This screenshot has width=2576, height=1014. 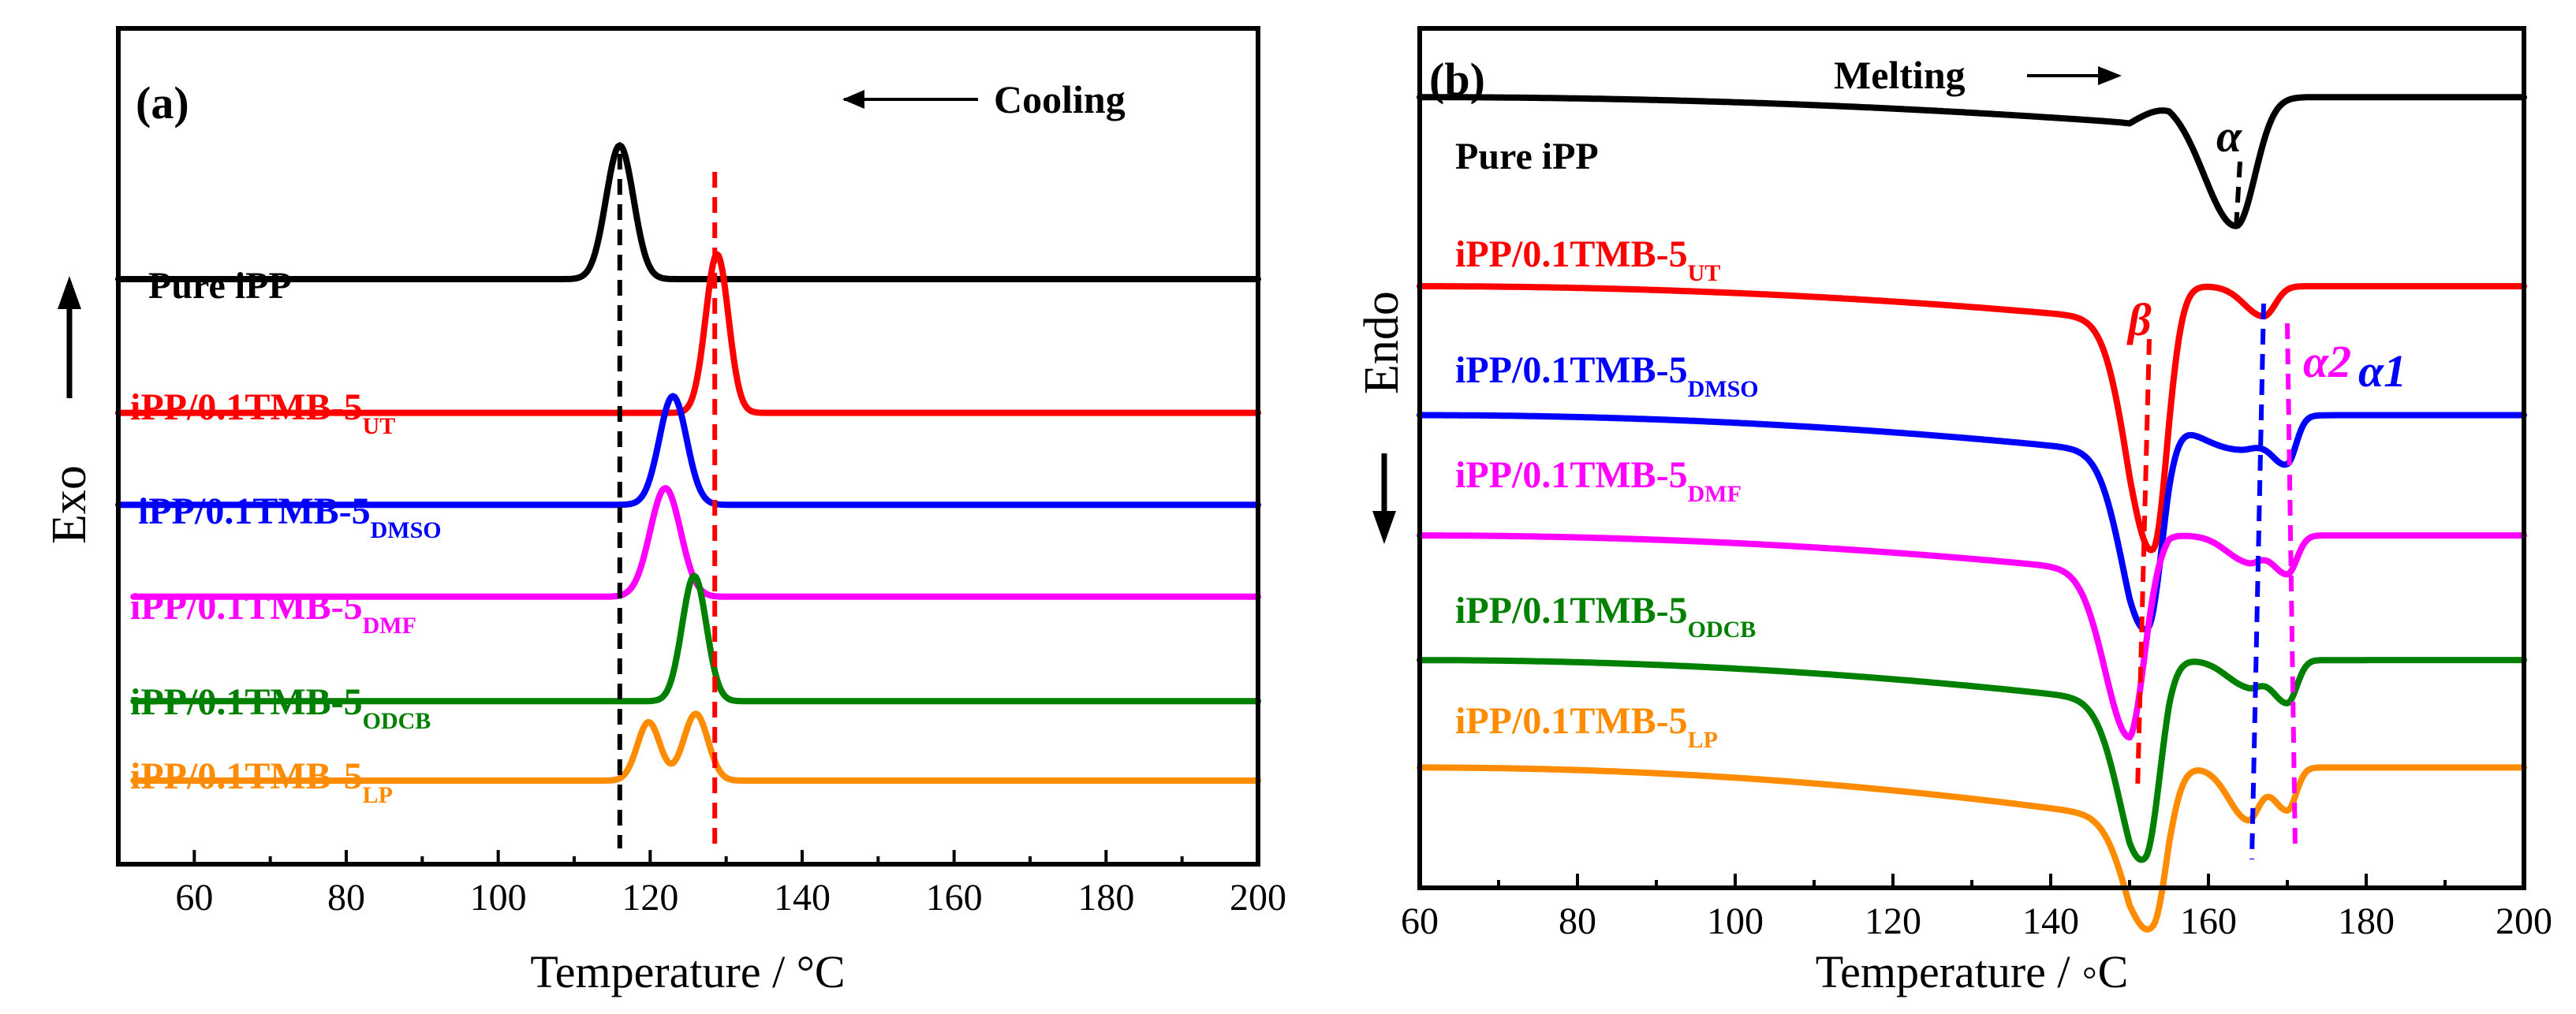 I want to click on cooling-annotation: Cooling, so click(x=984, y=99).